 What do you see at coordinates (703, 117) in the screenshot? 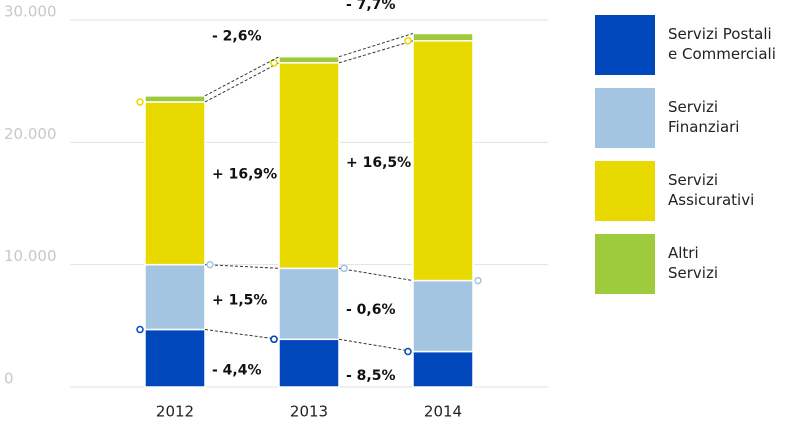
I see `legend-label: Servizi Finanziari` at bounding box center [703, 117].